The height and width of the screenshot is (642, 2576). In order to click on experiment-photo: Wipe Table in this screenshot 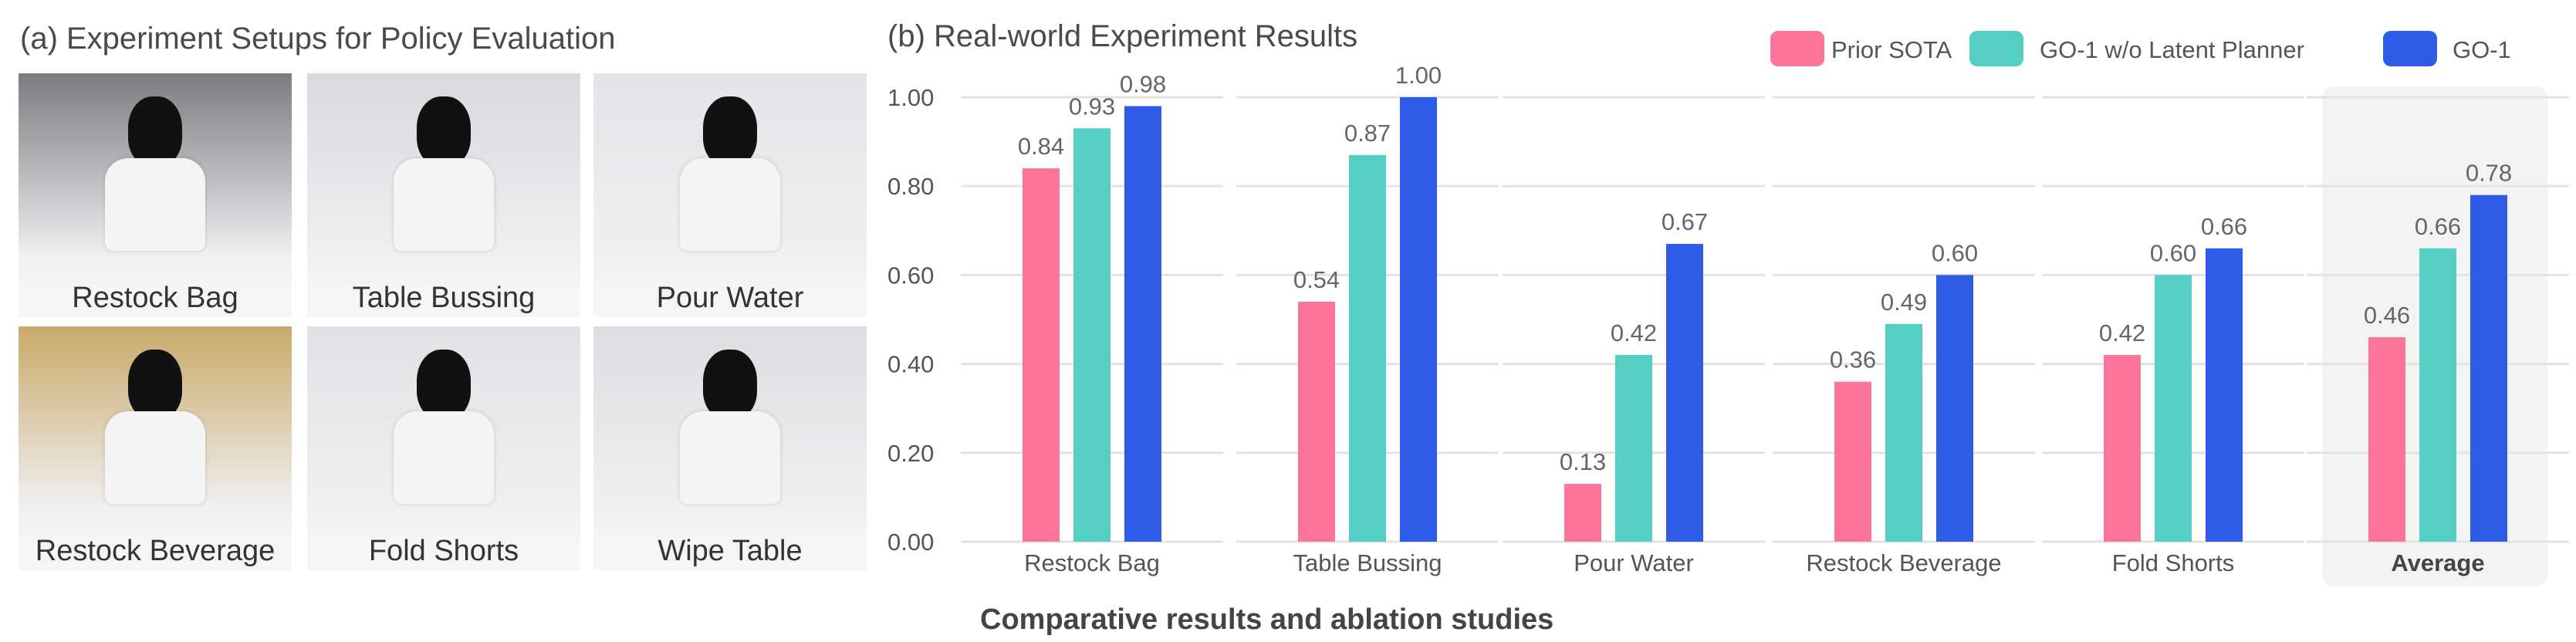, I will do `click(730, 448)`.